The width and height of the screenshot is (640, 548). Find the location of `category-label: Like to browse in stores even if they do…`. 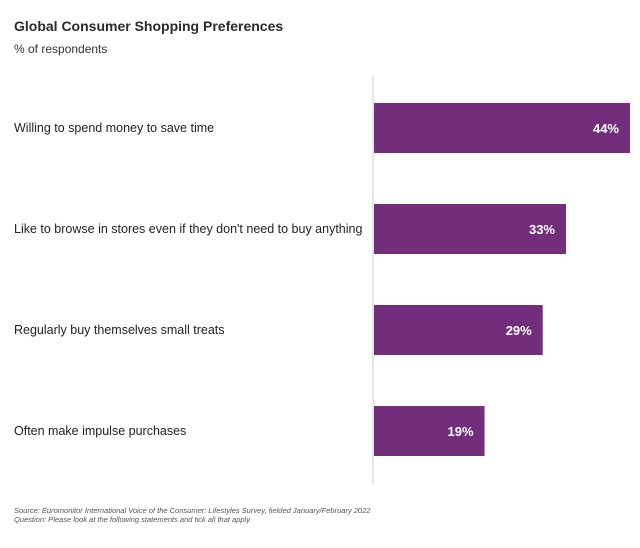

category-label: Like to browse in stores even if they do… is located at coordinates (188, 229).